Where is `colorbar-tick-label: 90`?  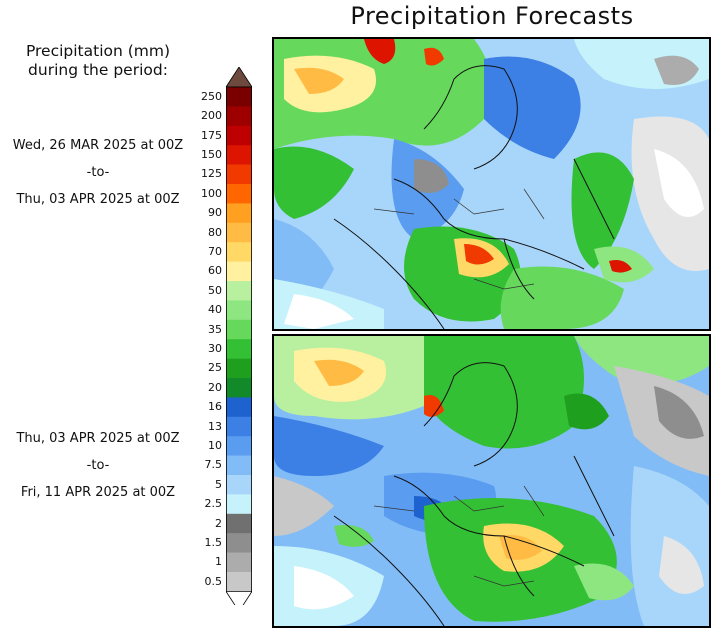 colorbar-tick-label: 90 is located at coordinates (215, 213).